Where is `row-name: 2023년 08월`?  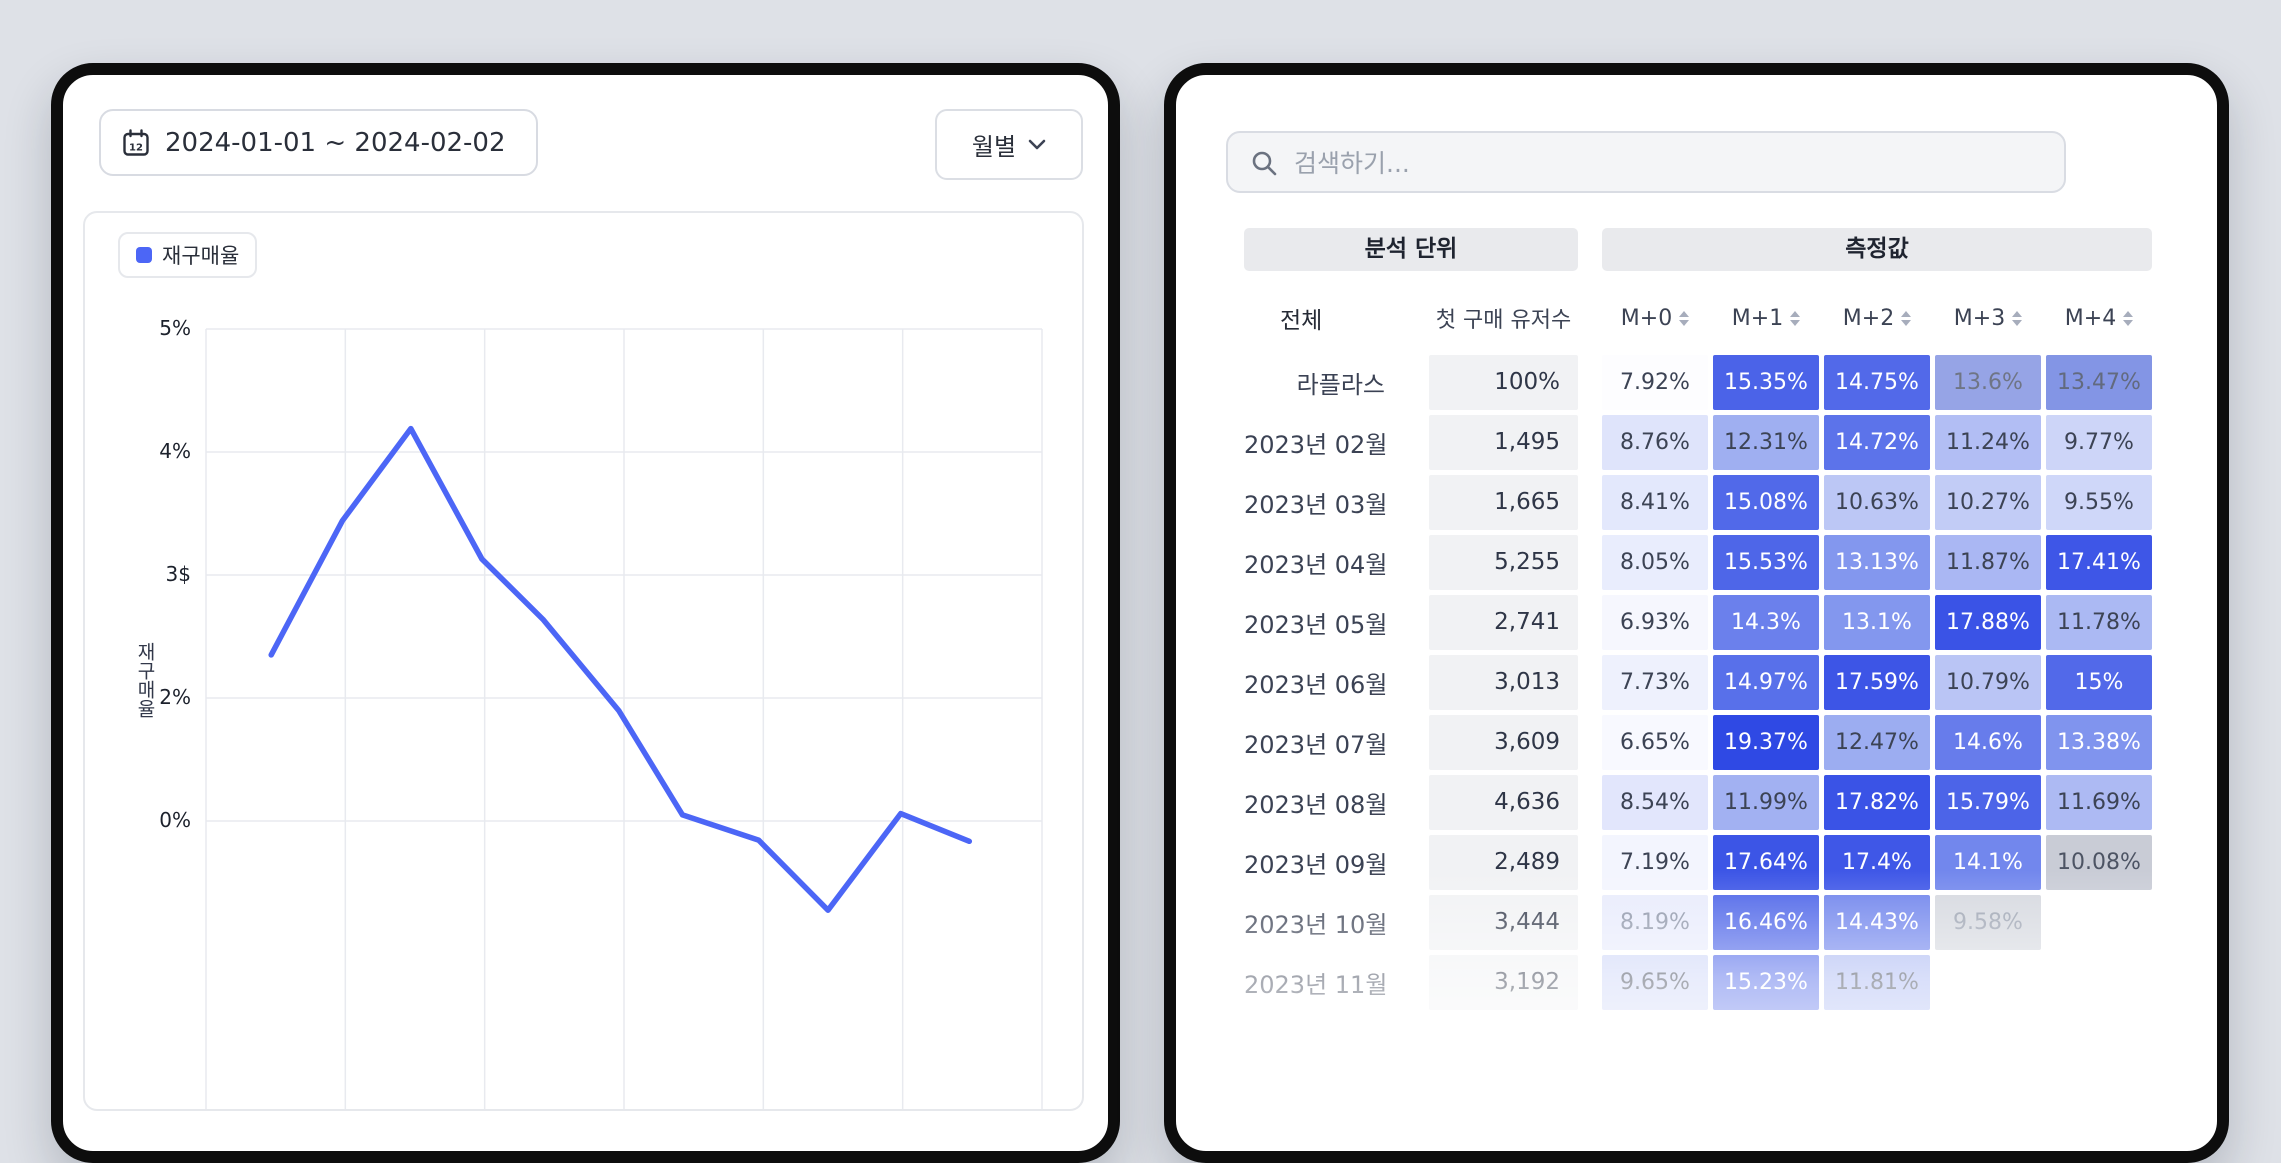 row-name: 2023년 08월 is located at coordinates (1316, 805).